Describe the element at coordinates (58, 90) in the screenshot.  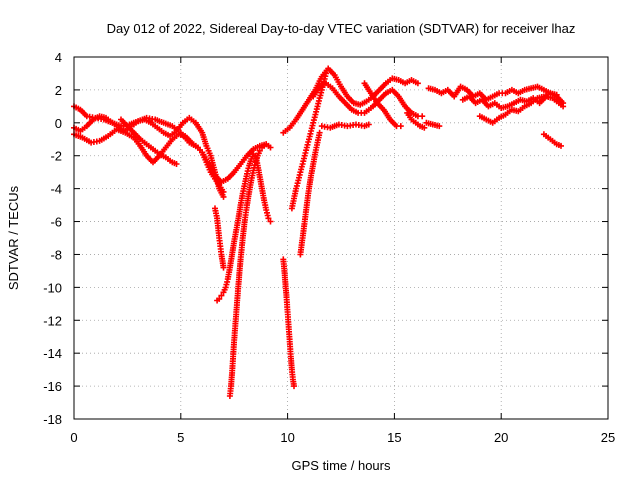
I see `y-tick-label: 2` at that location.